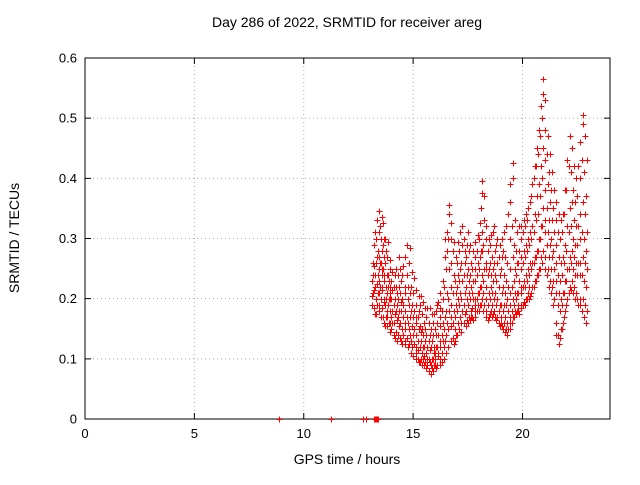 Image resolution: width=640 pixels, height=485 pixels. I want to click on x-axis-label: GPS time / hours, so click(347, 459).